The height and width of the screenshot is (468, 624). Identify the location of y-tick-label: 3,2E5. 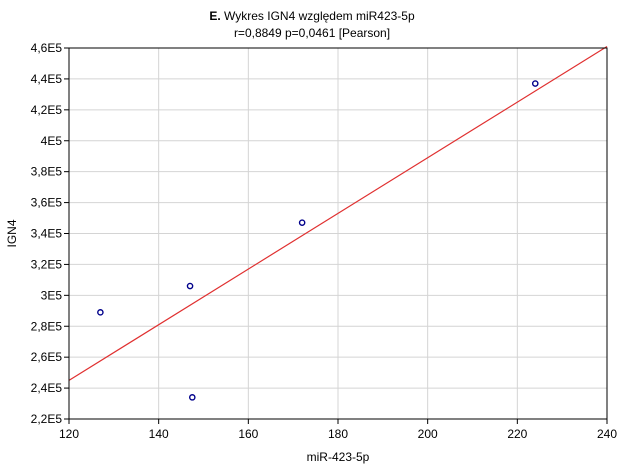
(47, 264).